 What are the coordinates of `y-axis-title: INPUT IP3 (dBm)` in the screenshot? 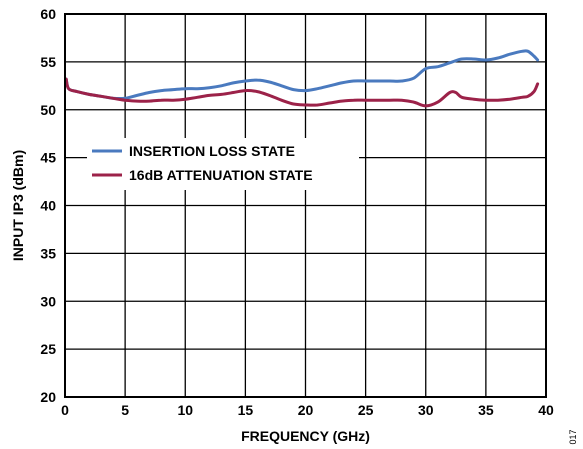 It's located at (18, 205).